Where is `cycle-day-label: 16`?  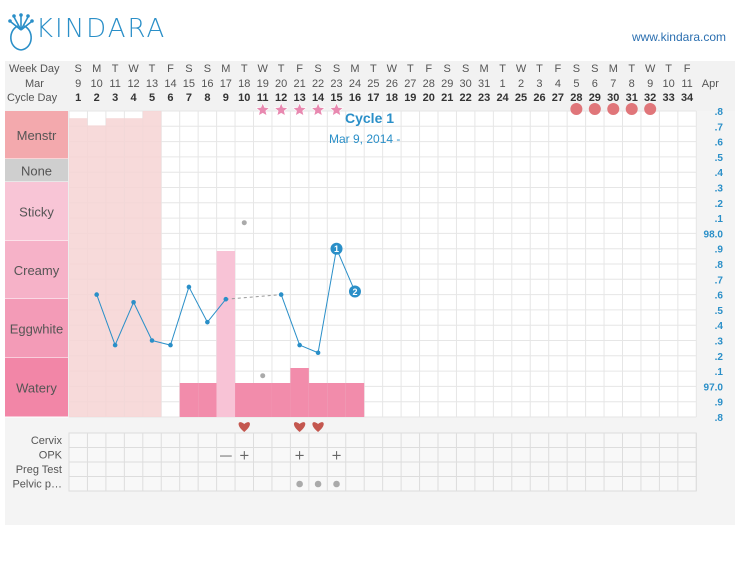 cycle-day-label: 16 is located at coordinates (355, 98).